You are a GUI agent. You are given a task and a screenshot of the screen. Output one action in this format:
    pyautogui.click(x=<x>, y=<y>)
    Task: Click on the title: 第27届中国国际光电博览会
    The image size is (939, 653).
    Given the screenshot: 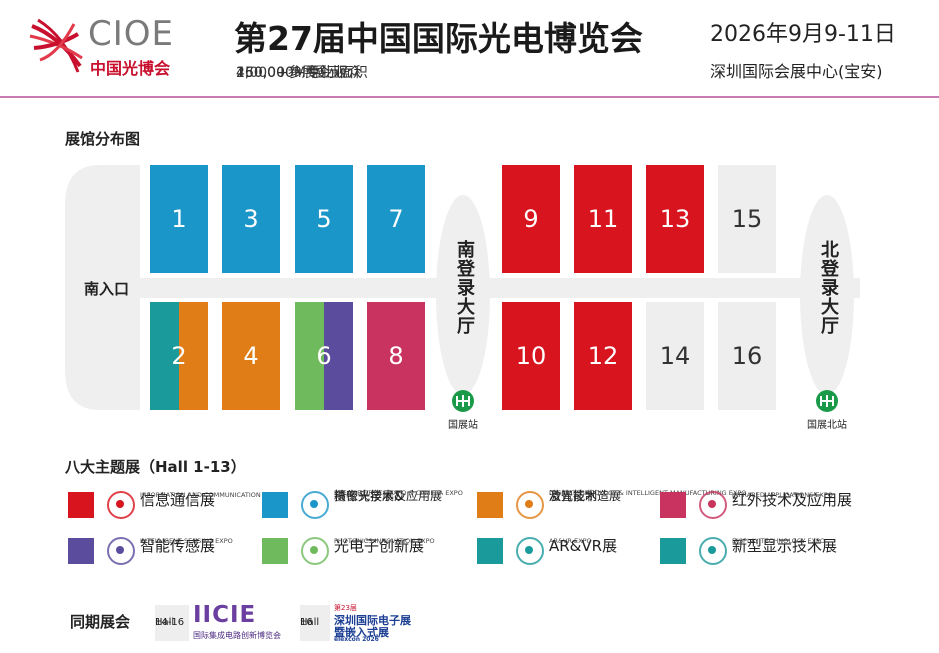 What is the action you would take?
    pyautogui.click(x=438, y=38)
    